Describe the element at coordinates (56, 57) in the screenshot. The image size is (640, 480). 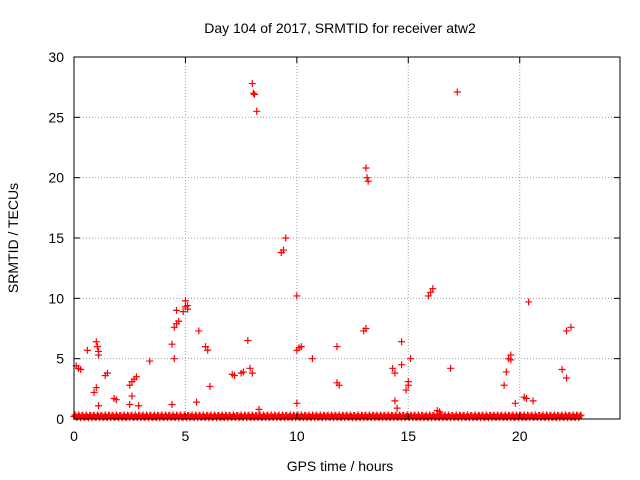
I see `y-tick-label: 30` at that location.